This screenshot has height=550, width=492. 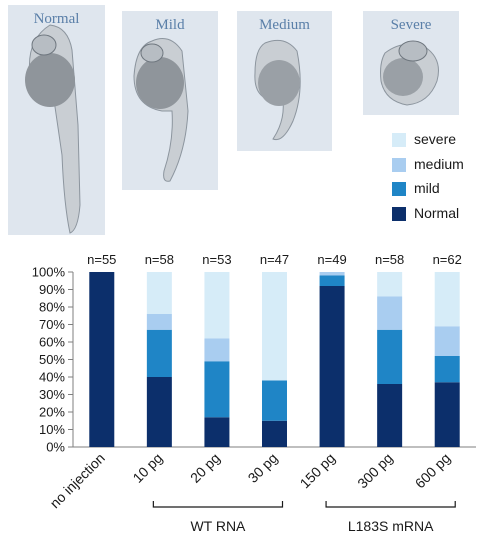 What do you see at coordinates (52, 359) in the screenshot?
I see `y-tick-label: 50%` at bounding box center [52, 359].